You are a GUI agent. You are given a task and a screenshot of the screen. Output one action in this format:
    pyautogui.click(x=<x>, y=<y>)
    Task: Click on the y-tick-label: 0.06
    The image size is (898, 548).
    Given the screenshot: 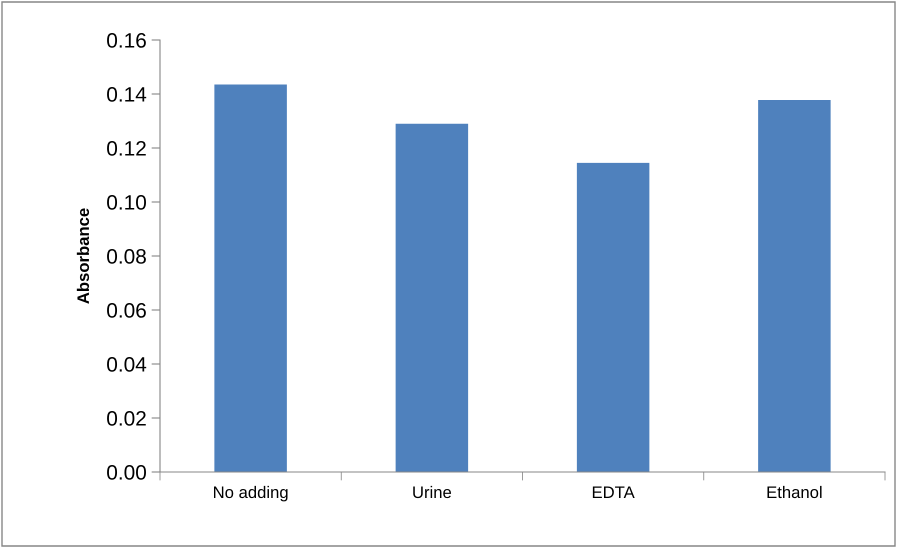 What is the action you would take?
    pyautogui.click(x=126, y=310)
    